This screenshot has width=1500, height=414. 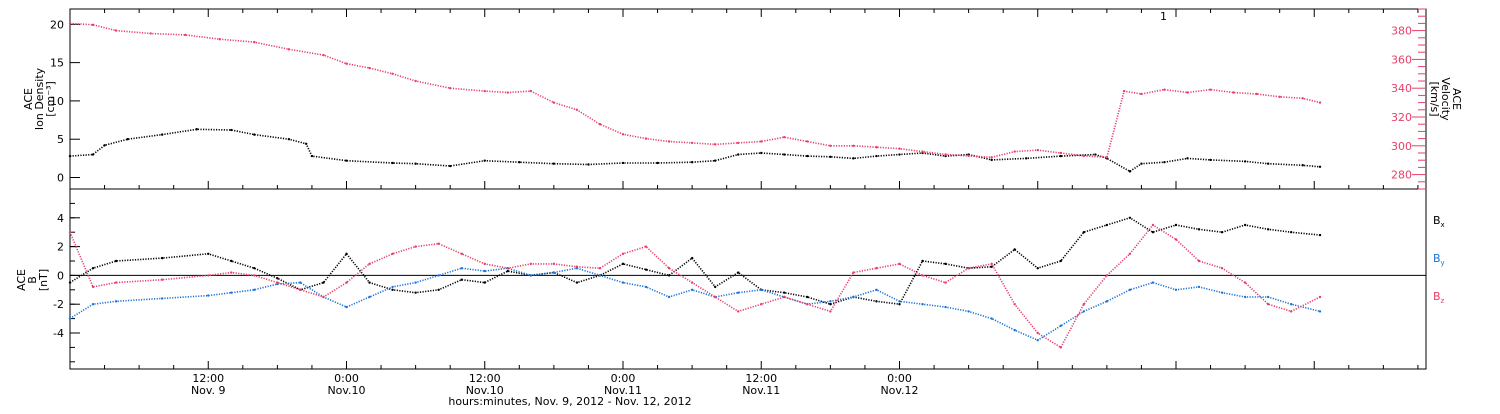 What do you see at coordinates (60, 275) in the screenshot?
I see `bottom-y-tick-label: 0` at bounding box center [60, 275].